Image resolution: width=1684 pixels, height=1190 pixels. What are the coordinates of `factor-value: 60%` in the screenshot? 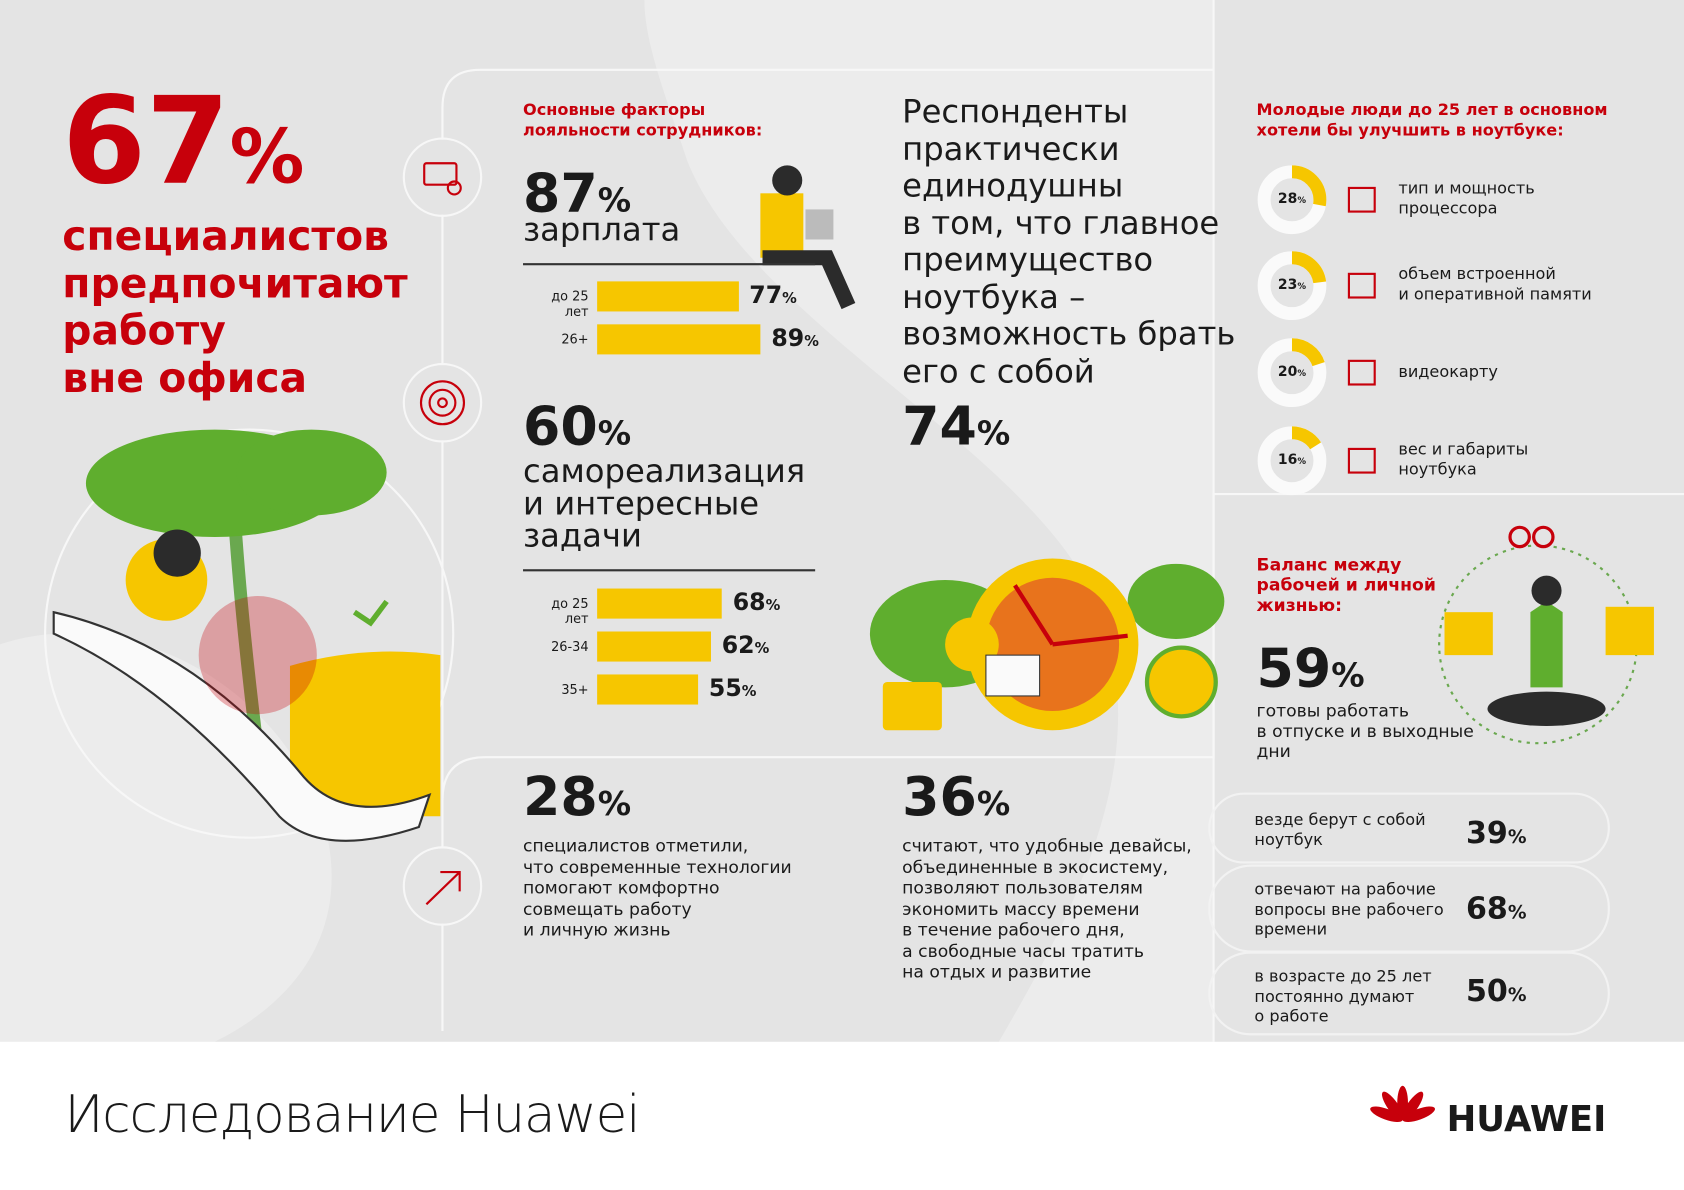 It's located at (577, 426).